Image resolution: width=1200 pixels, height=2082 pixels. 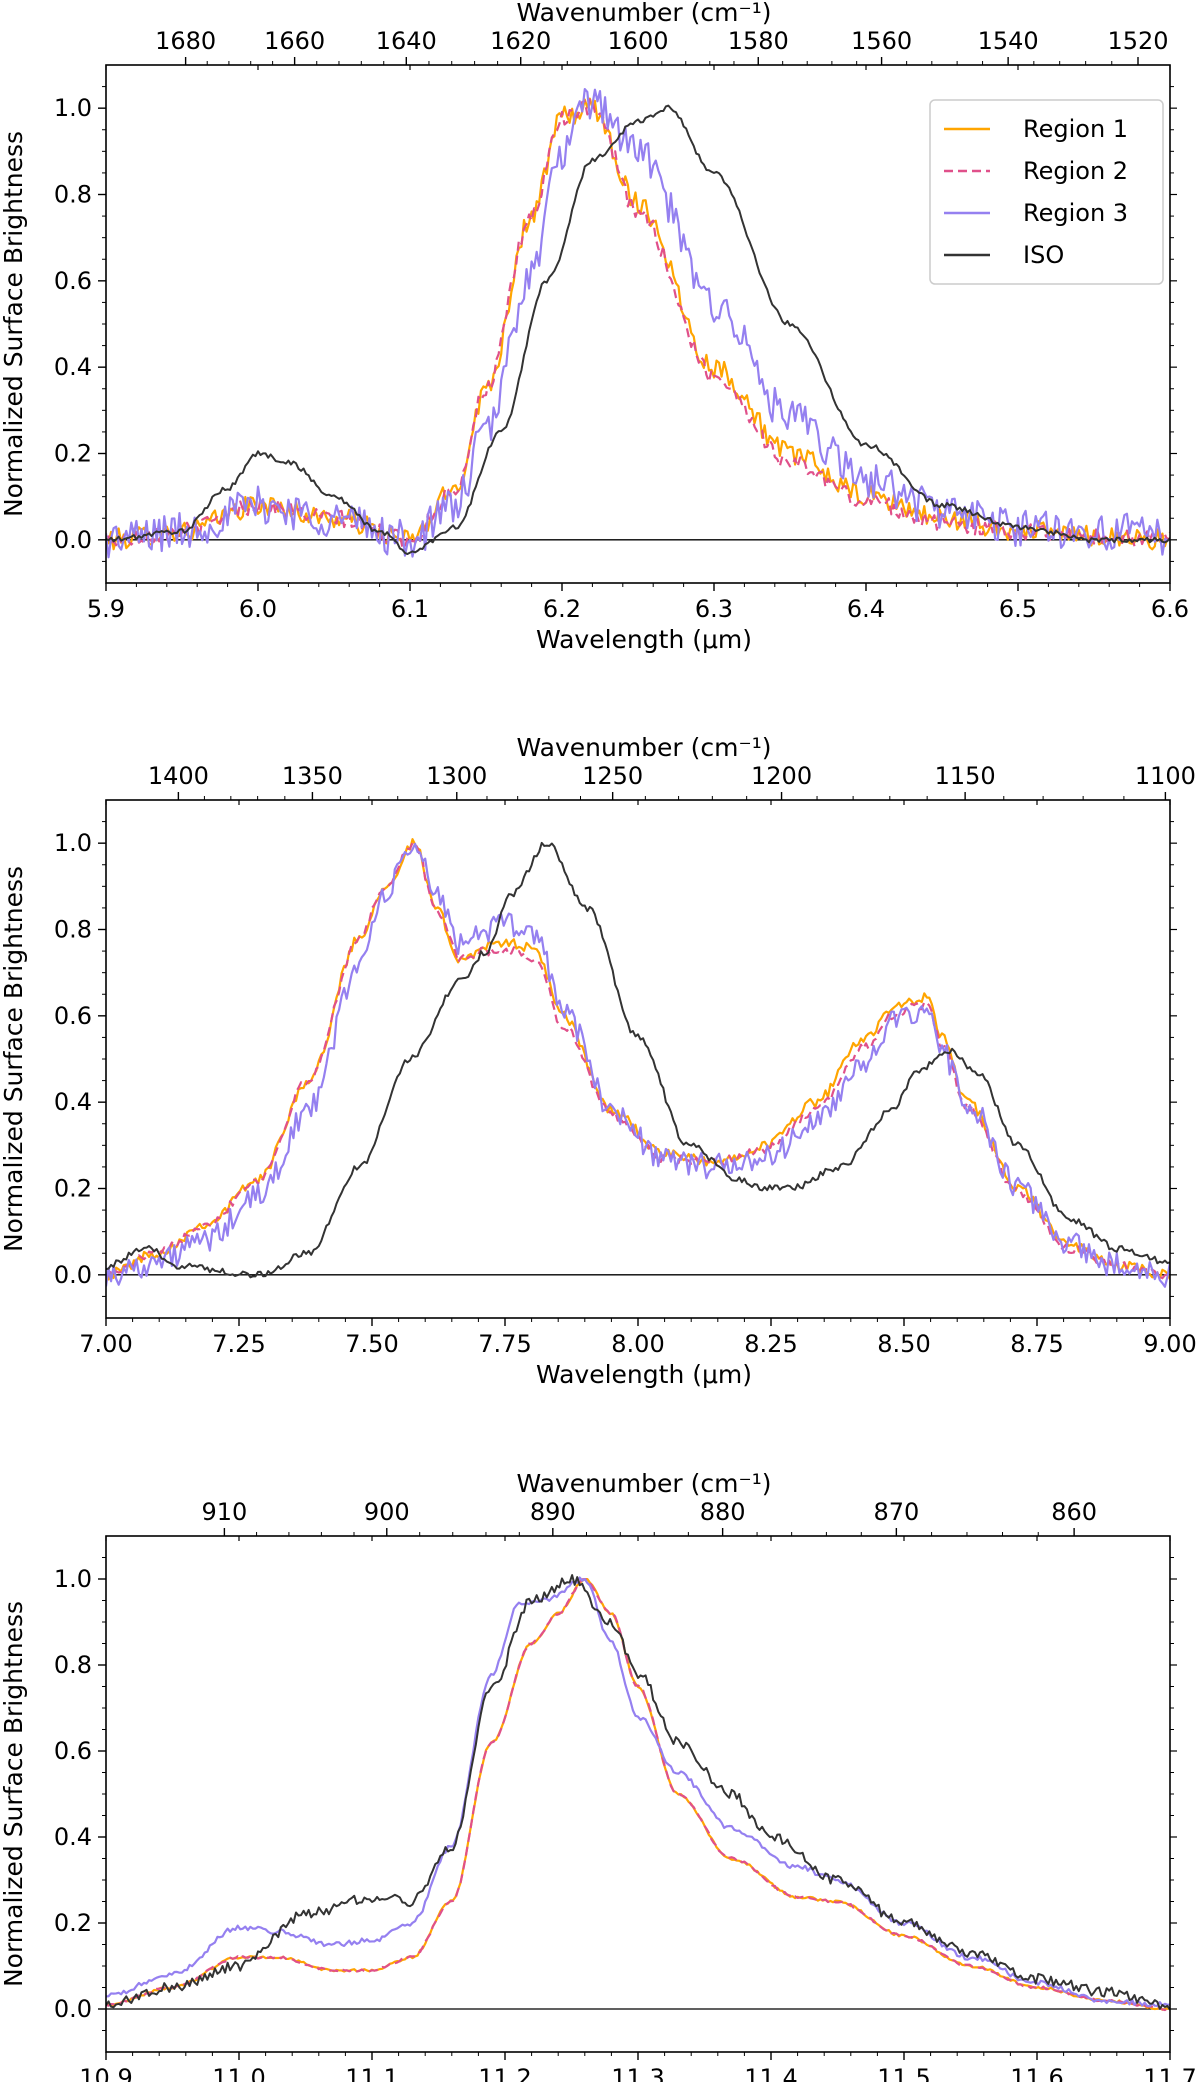 I want to click on x-tick-label: 9.00, so click(x=1169, y=1344).